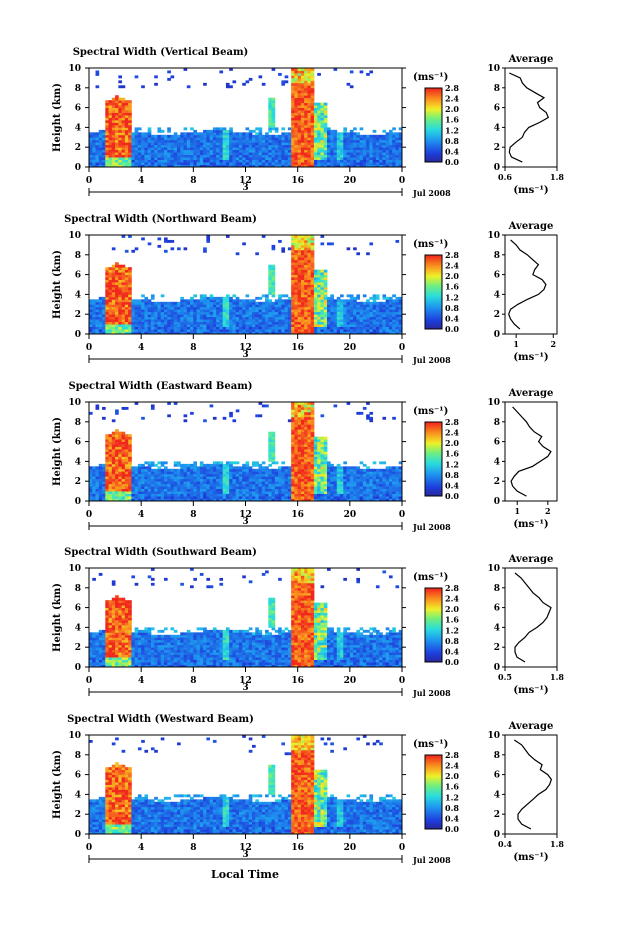 This screenshot has width=623, height=929. What do you see at coordinates (531, 226) in the screenshot?
I see `average-title: Average` at bounding box center [531, 226].